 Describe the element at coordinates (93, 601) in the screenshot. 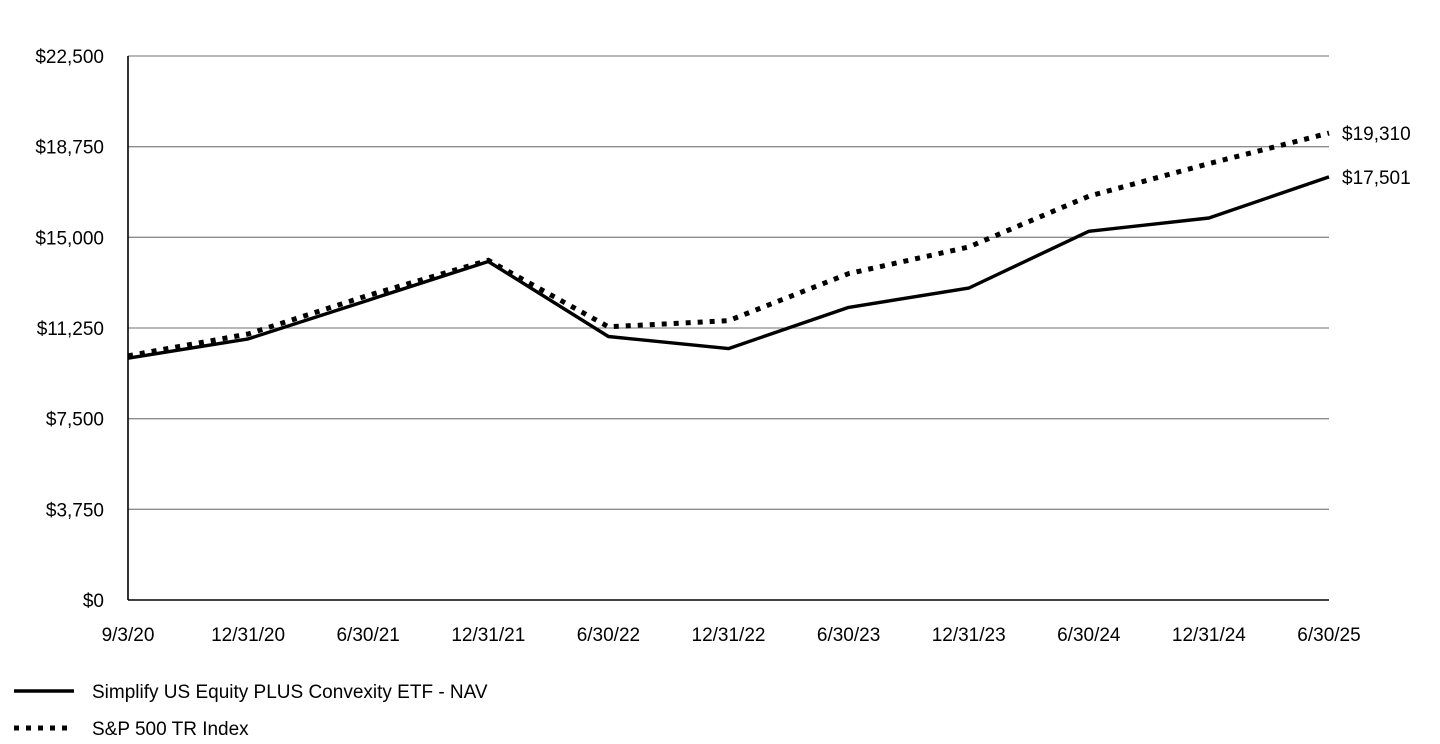

I see `y-tick-label: $0` at that location.